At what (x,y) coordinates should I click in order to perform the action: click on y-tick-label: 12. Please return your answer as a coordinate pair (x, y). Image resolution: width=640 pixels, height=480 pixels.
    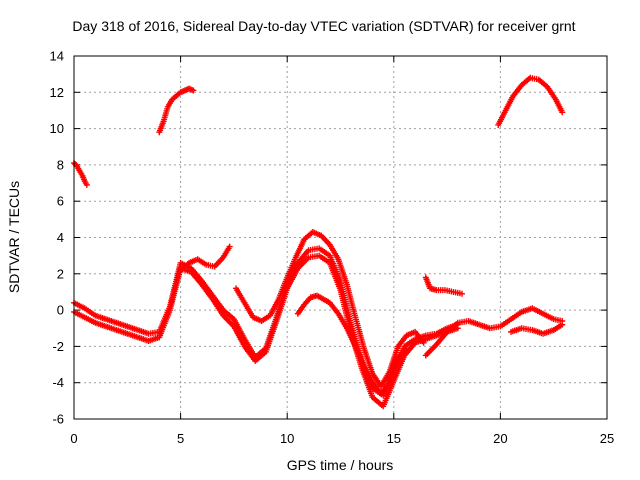
    Looking at the image, I should click on (57, 92).